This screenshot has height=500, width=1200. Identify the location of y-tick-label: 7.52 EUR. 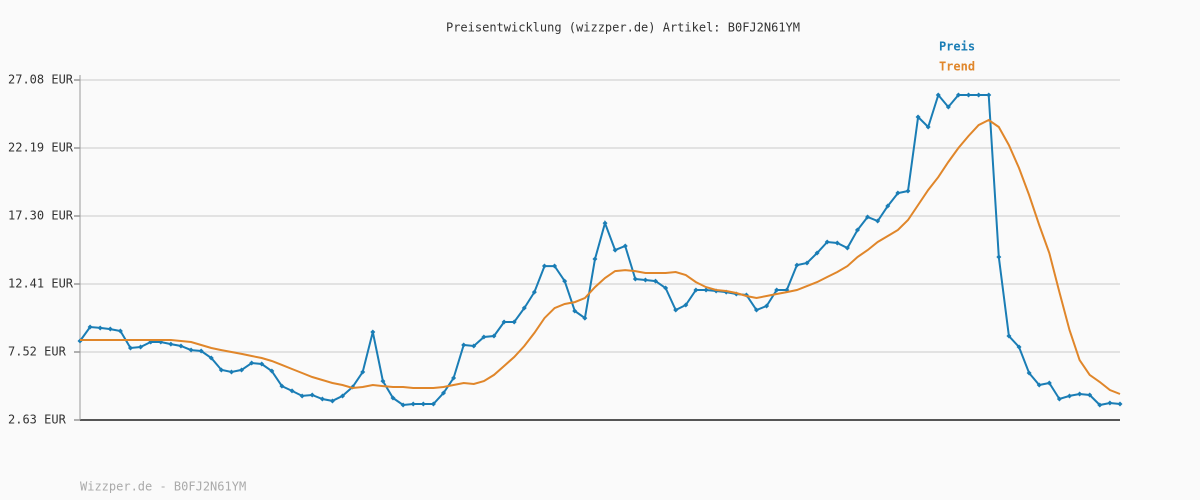
(37, 352).